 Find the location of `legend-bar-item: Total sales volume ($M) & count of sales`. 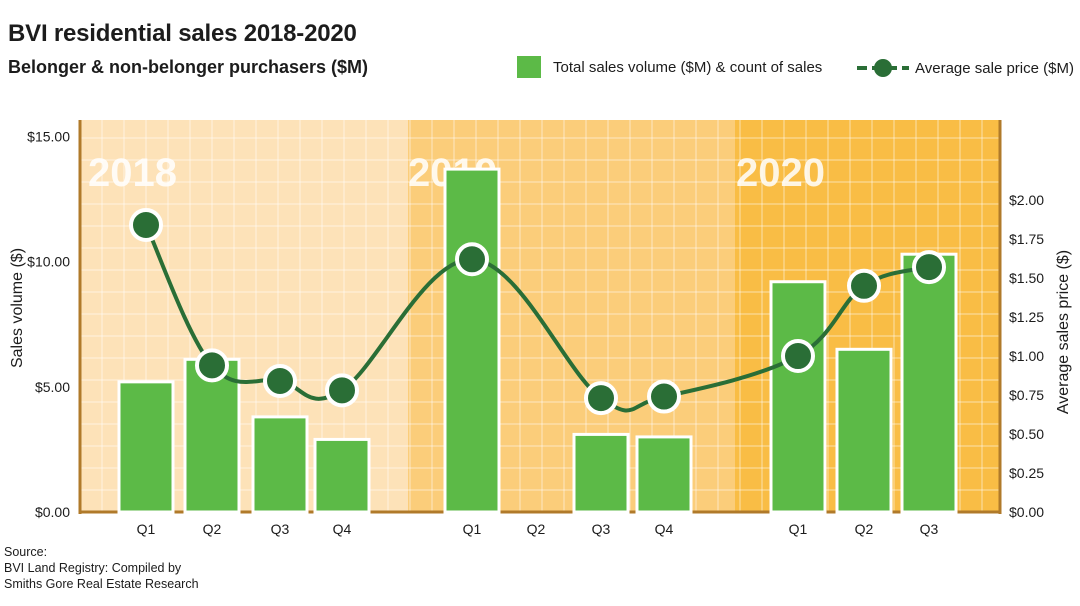

legend-bar-item: Total sales volume ($M) & count of sales is located at coordinates (669, 67).